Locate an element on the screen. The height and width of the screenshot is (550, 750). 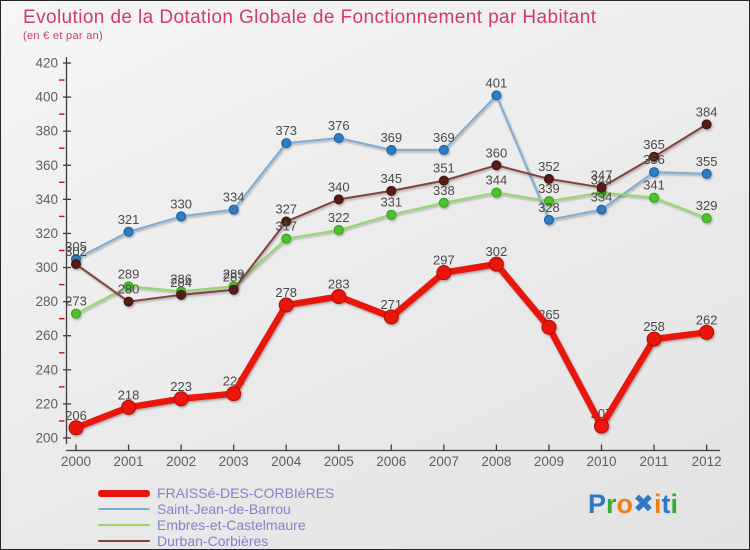
logo-letter: t is located at coordinates (666, 504).